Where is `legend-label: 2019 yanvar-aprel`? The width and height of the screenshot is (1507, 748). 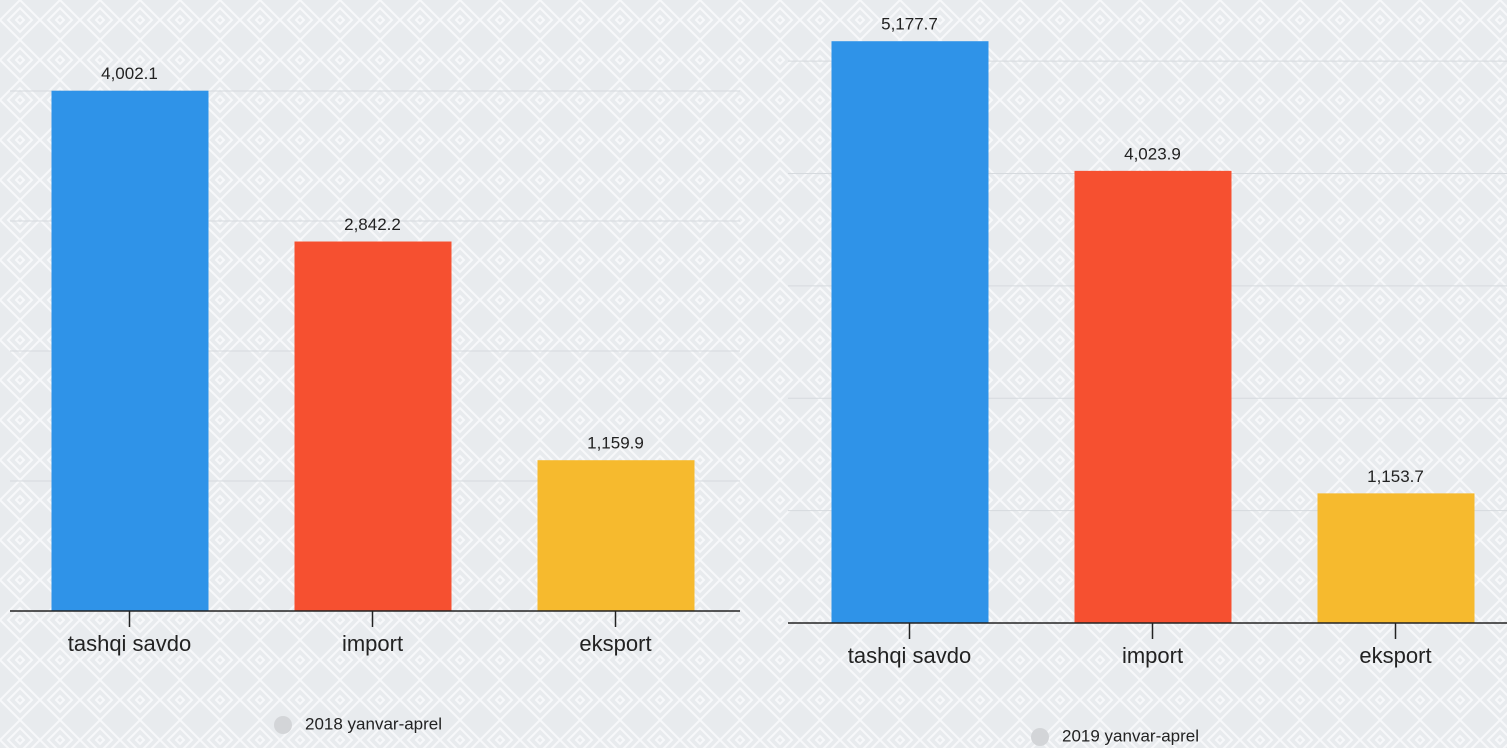 legend-label: 2019 yanvar-aprel is located at coordinates (1130, 735).